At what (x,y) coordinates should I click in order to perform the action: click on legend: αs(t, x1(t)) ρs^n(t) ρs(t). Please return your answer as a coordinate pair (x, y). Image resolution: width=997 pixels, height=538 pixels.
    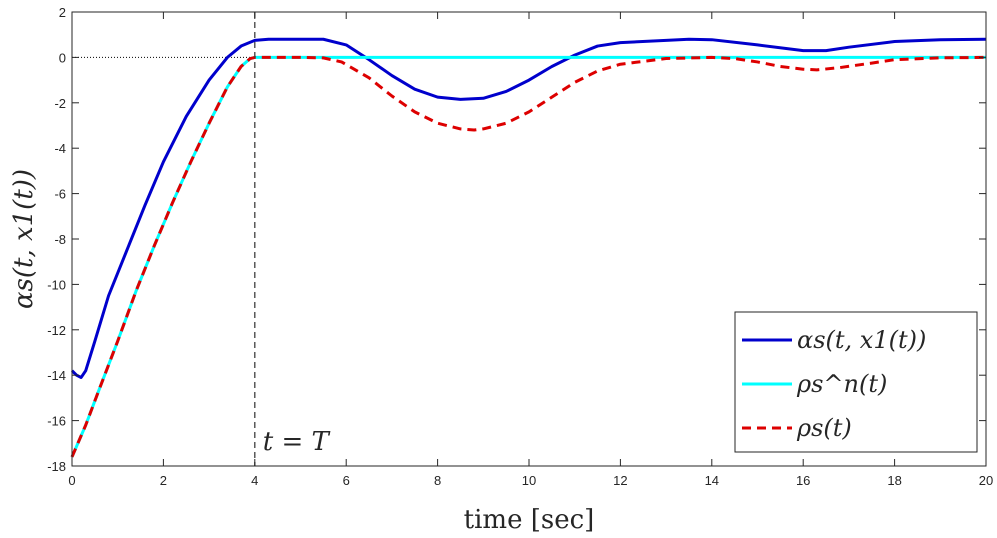
    Looking at the image, I should click on (856, 382).